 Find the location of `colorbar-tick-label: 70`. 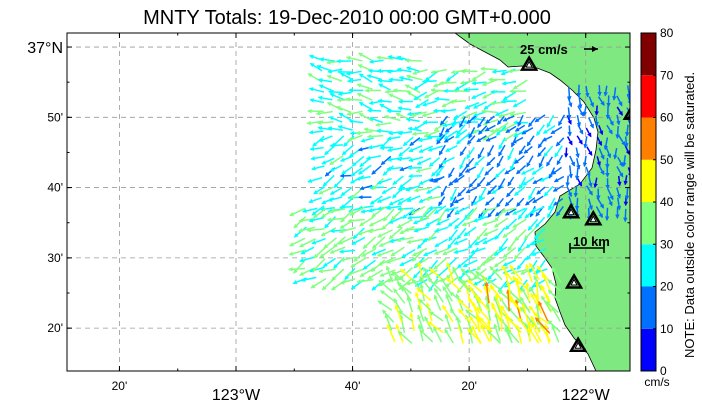

colorbar-tick-label: 70 is located at coordinates (667, 75).